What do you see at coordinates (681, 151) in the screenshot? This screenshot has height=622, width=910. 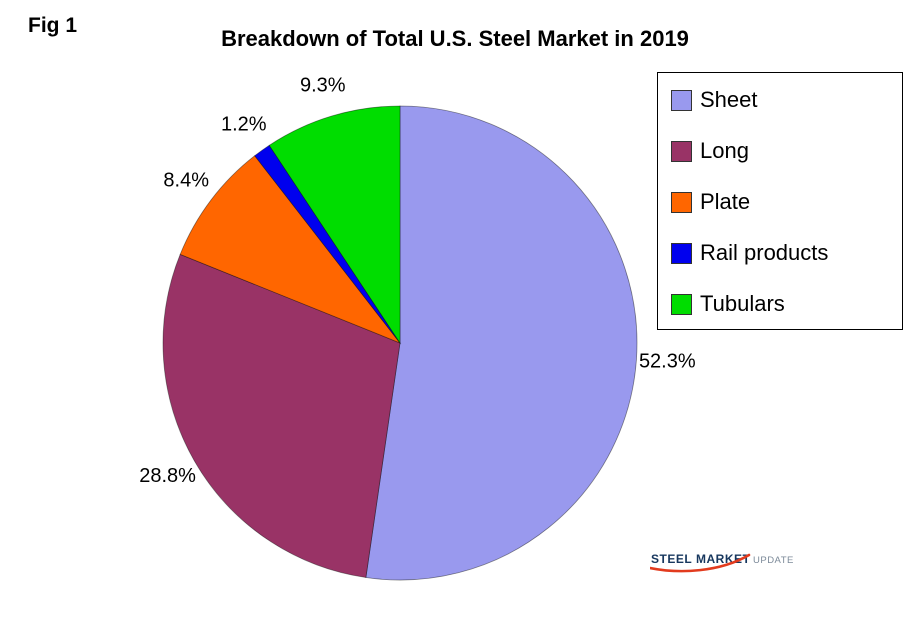 I see `legend-swatch-long` at bounding box center [681, 151].